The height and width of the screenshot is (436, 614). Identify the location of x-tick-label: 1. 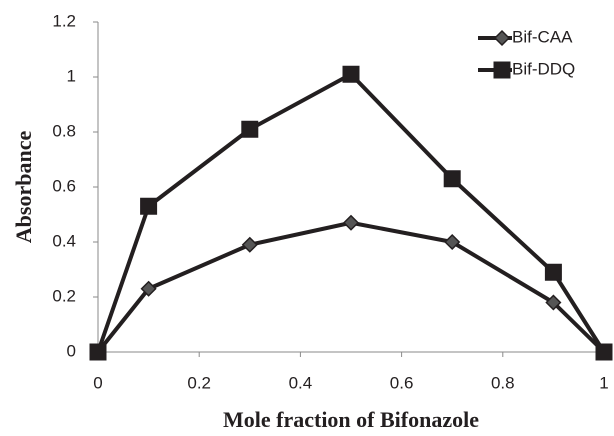
(603, 382).